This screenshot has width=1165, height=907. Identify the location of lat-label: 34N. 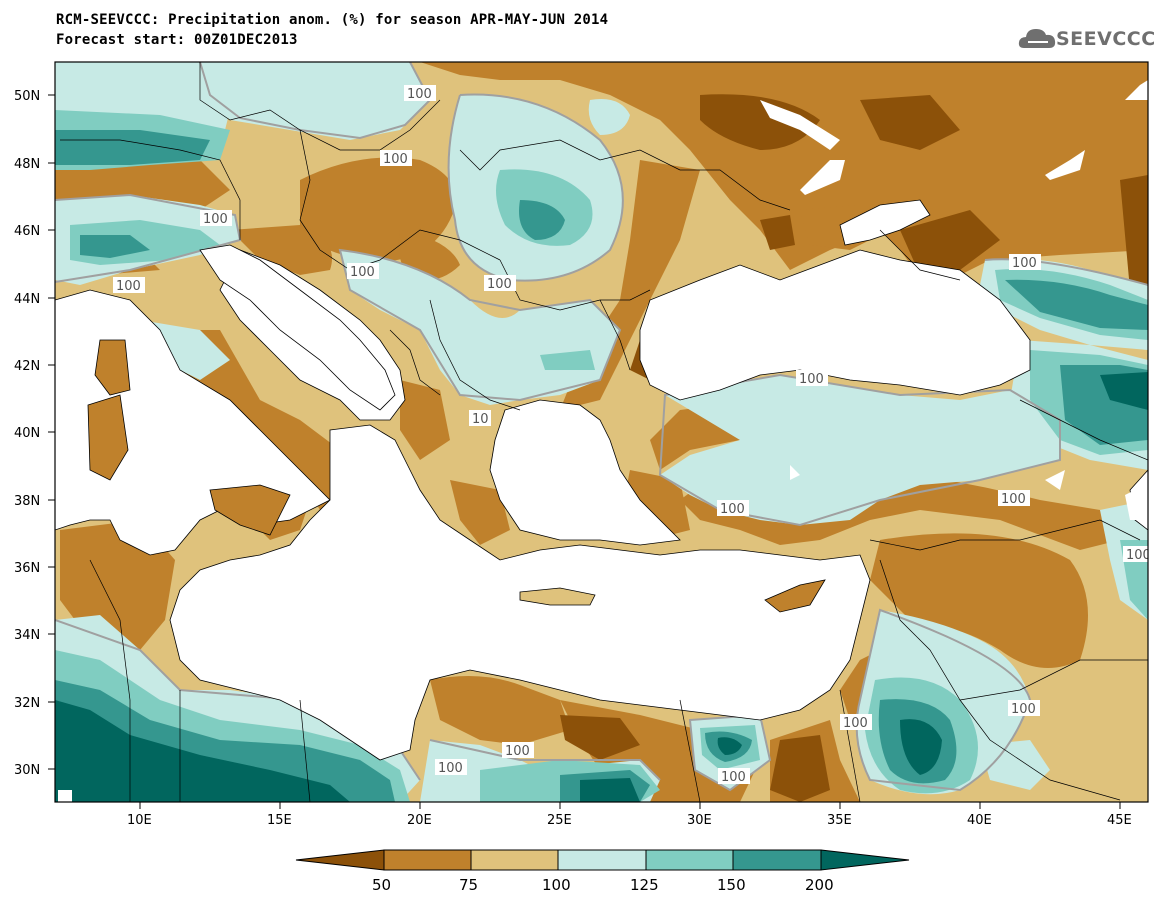
(27, 635).